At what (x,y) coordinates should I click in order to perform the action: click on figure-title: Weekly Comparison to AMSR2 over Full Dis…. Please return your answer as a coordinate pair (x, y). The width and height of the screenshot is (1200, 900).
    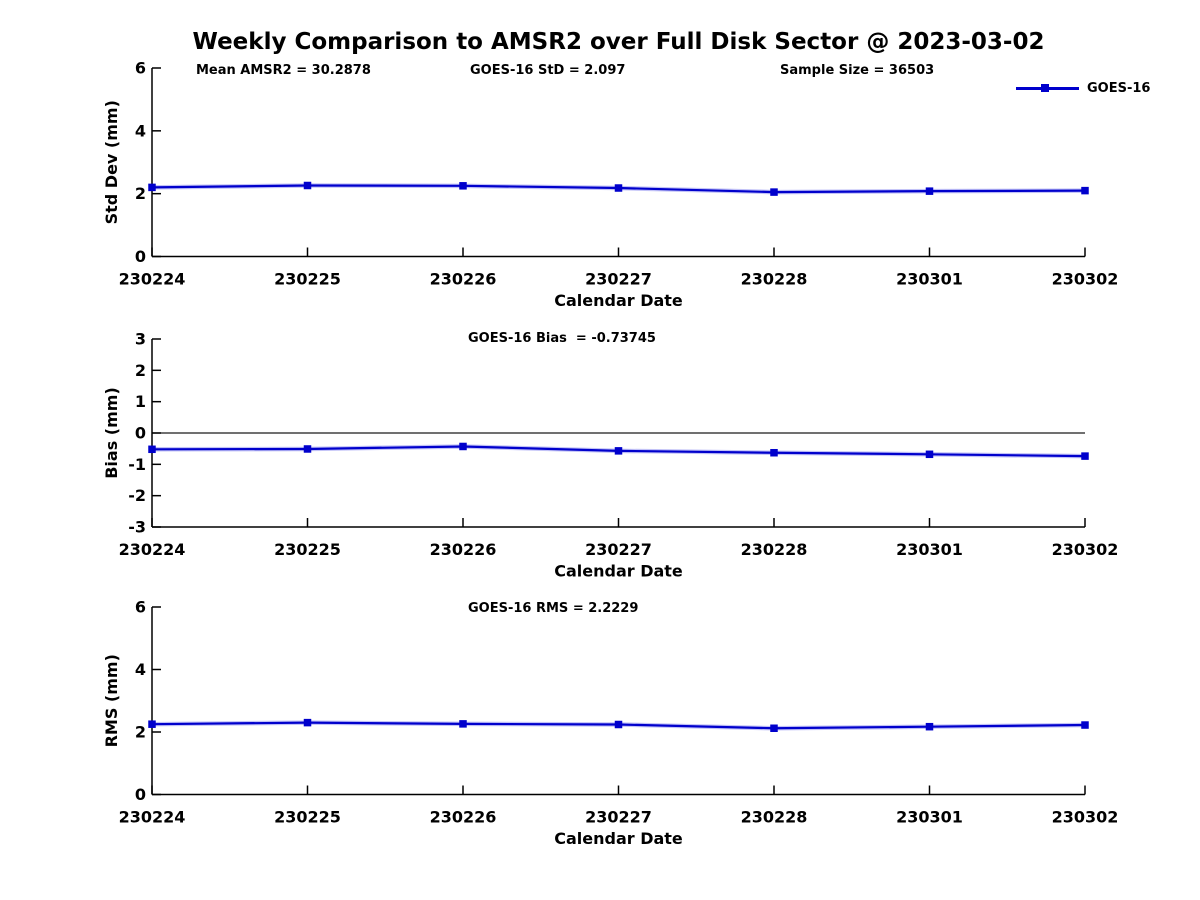
    Looking at the image, I should click on (618, 42).